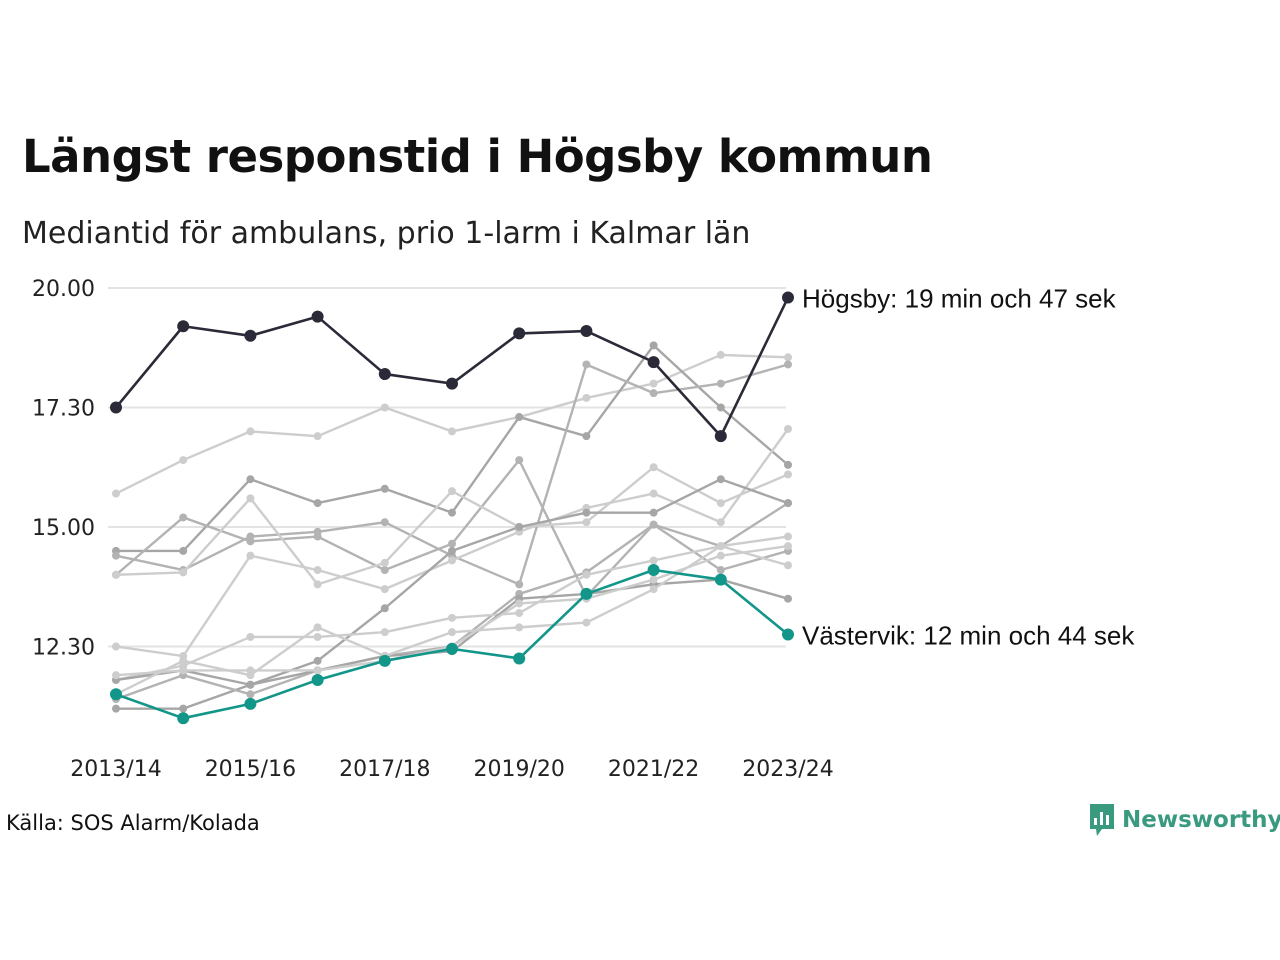  Describe the element at coordinates (518, 769) in the screenshot. I see `x-tick-label: 2019/20` at that location.